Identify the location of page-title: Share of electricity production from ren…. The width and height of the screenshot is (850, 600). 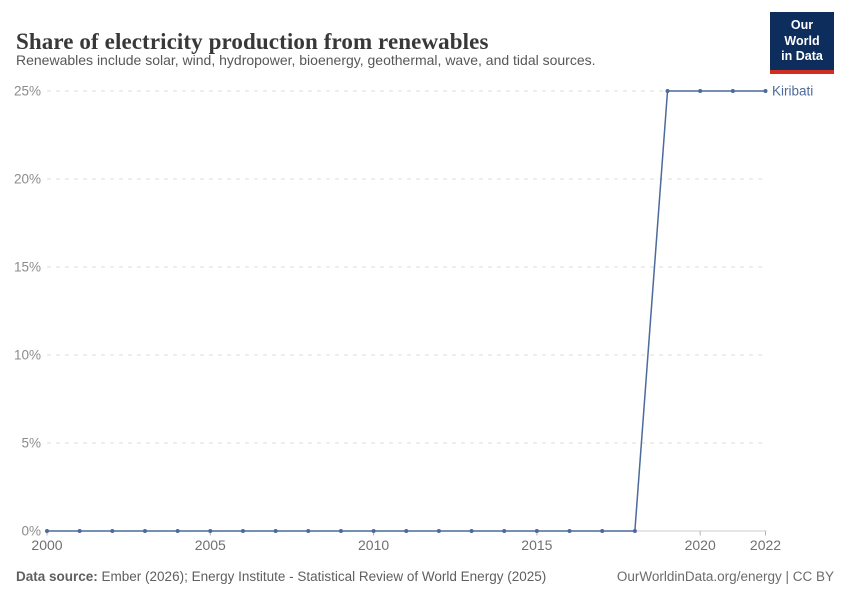
(252, 42).